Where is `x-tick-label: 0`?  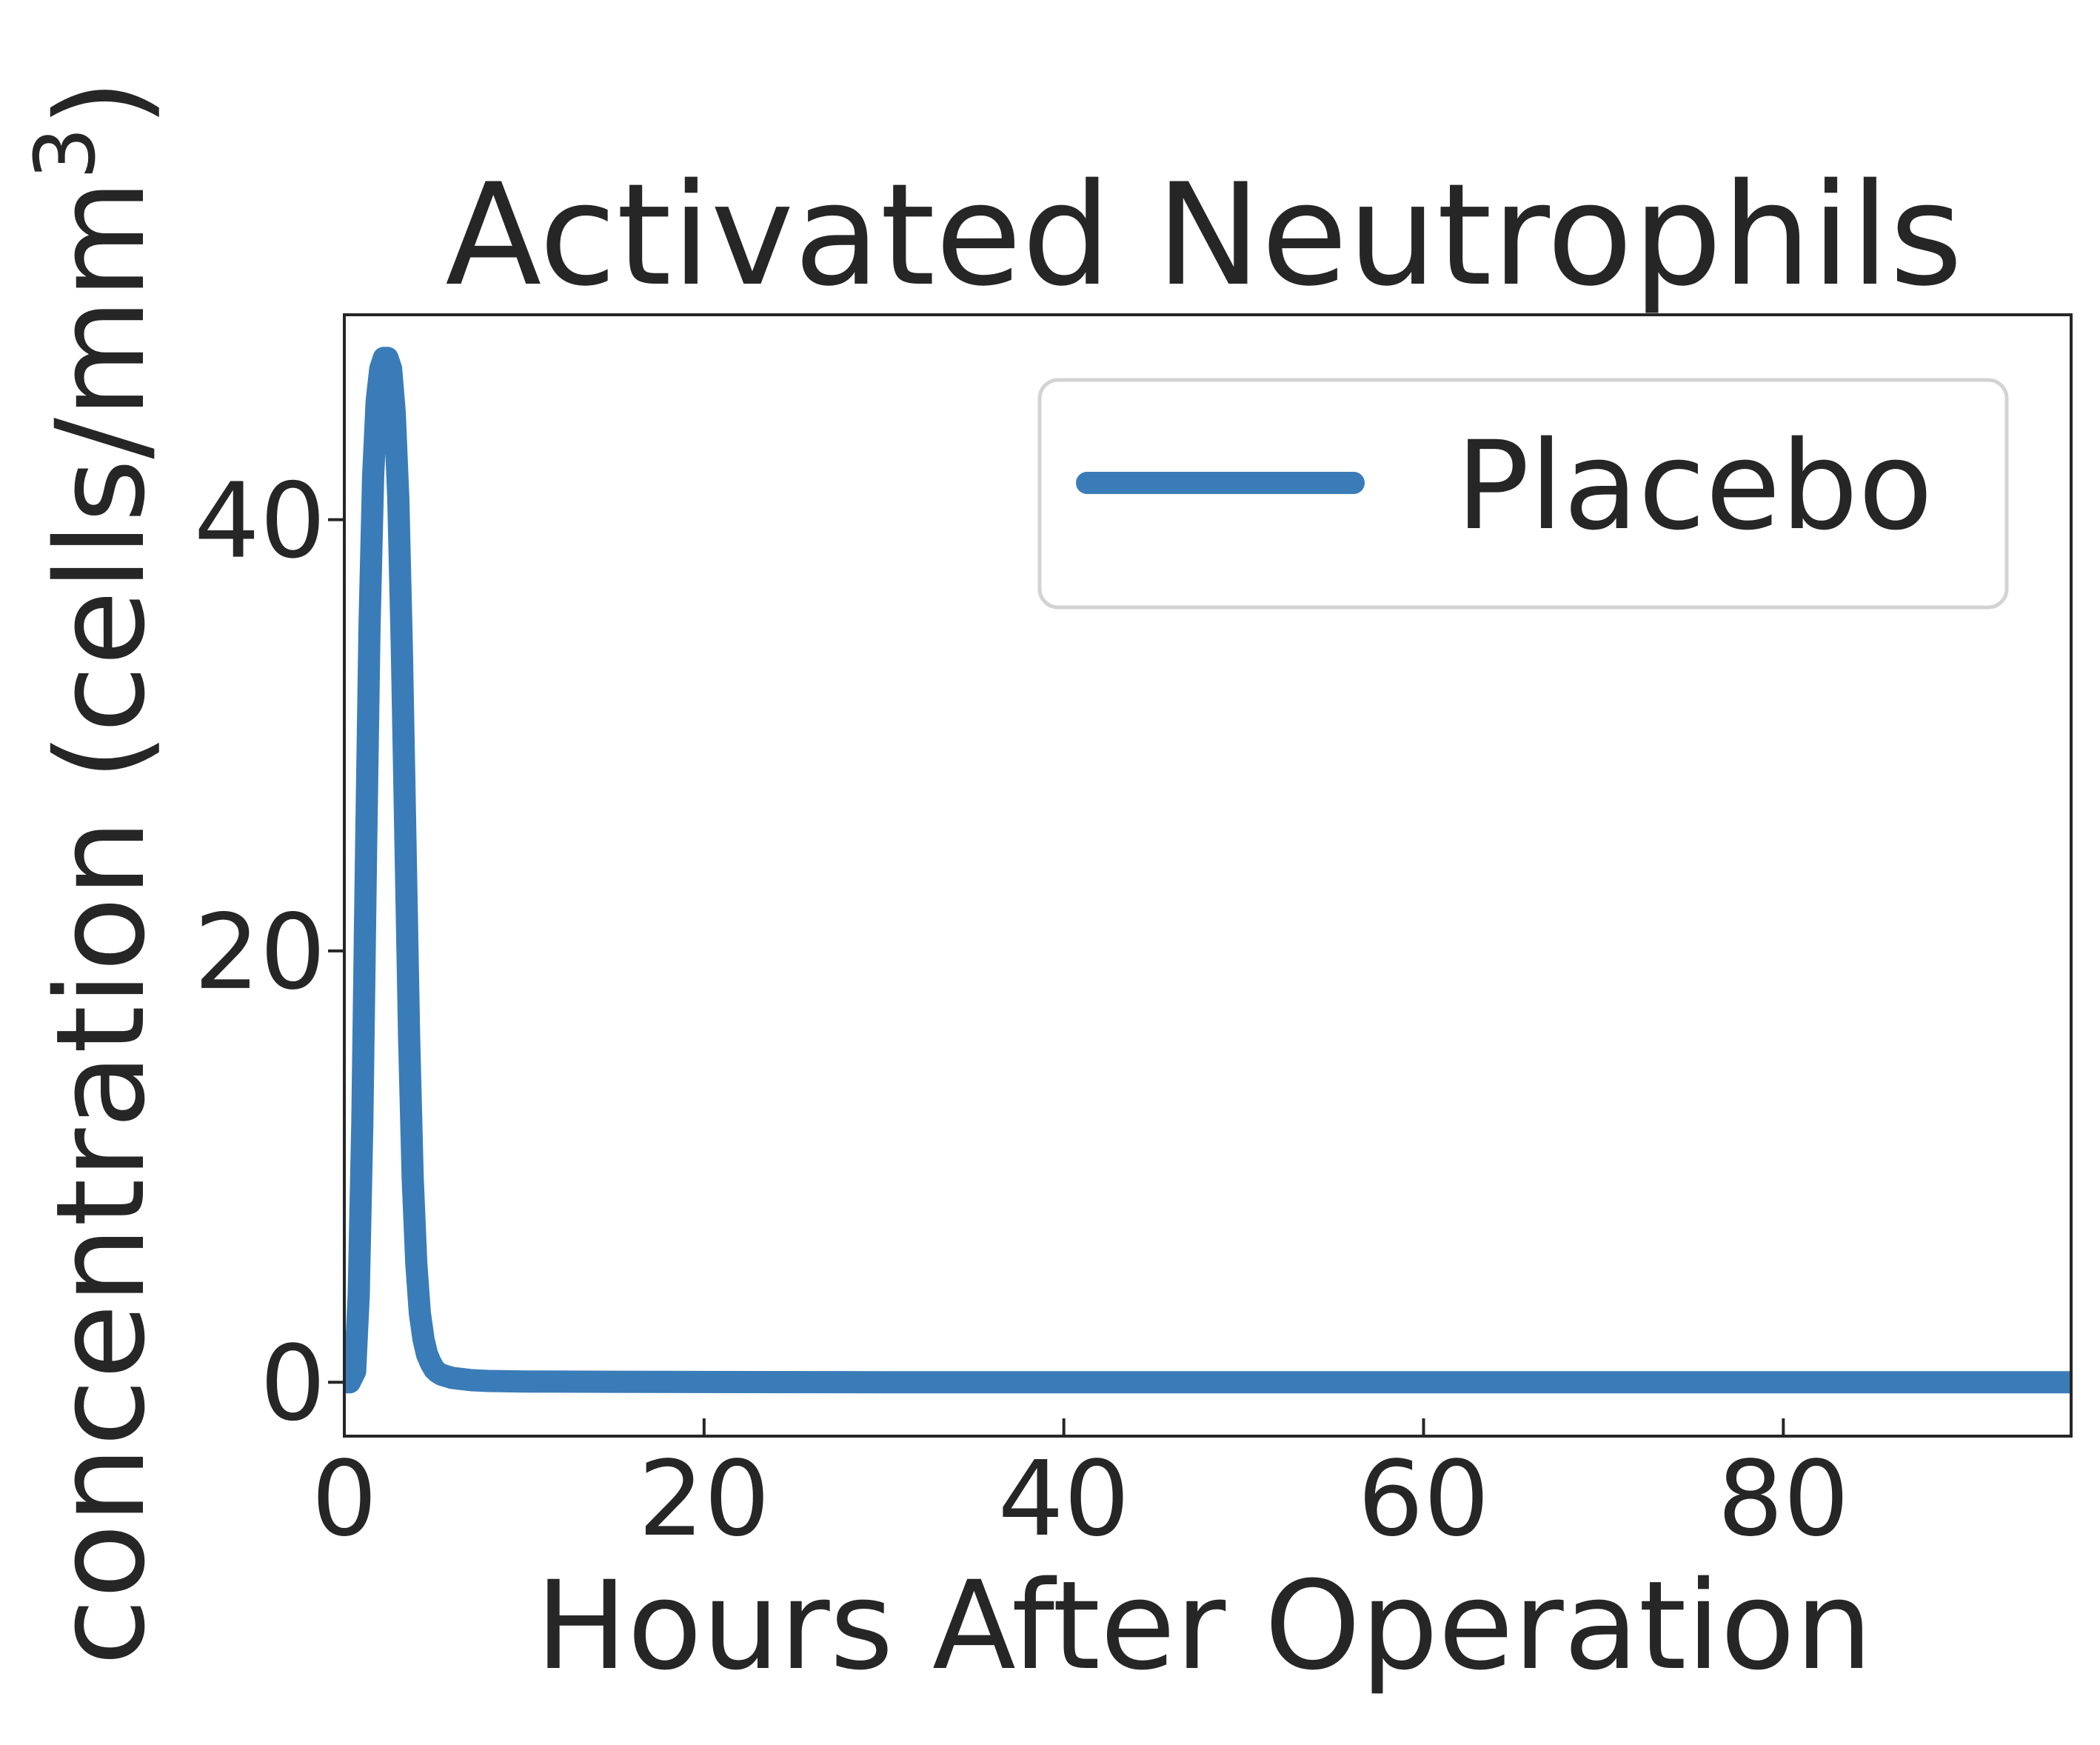 x-tick-label: 0 is located at coordinates (344, 1499).